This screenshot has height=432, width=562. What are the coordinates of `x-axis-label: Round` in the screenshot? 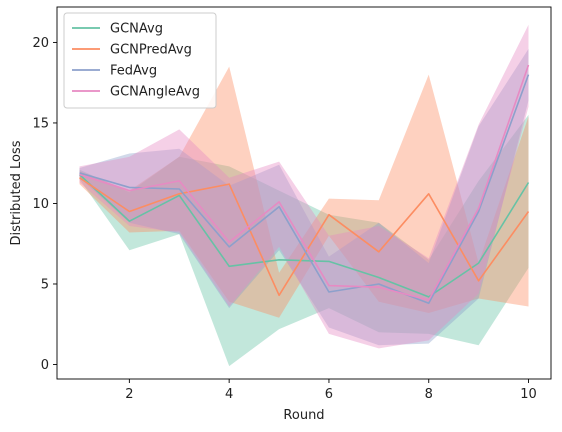 It's located at (303, 415).